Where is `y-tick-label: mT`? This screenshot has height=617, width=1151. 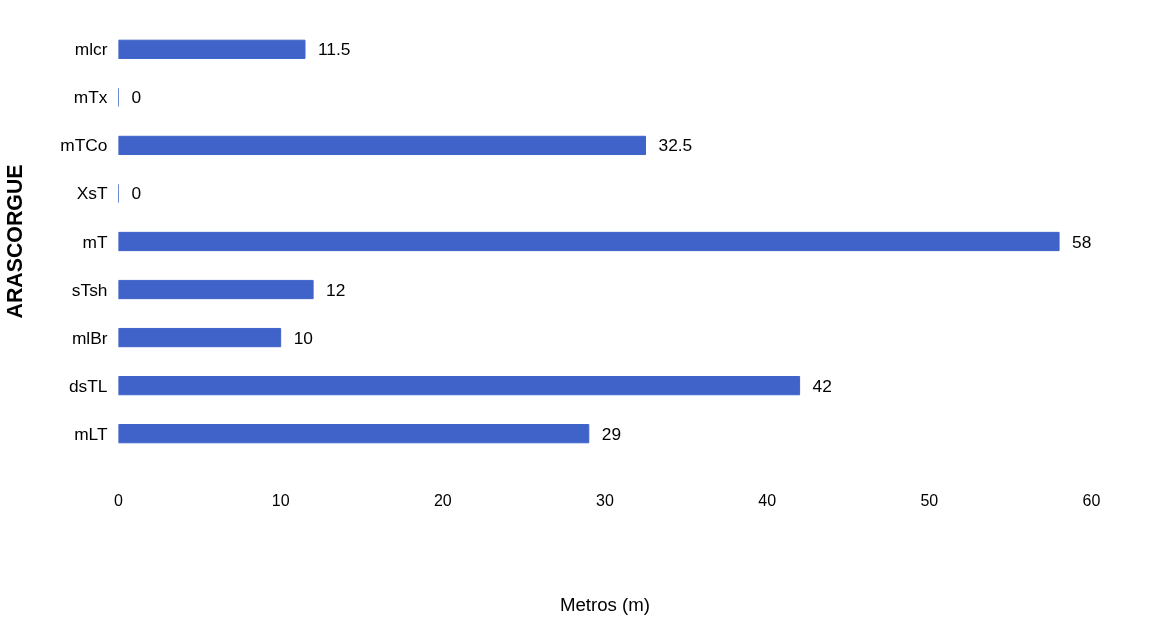
y-tick-label: mT is located at coordinates (95, 241).